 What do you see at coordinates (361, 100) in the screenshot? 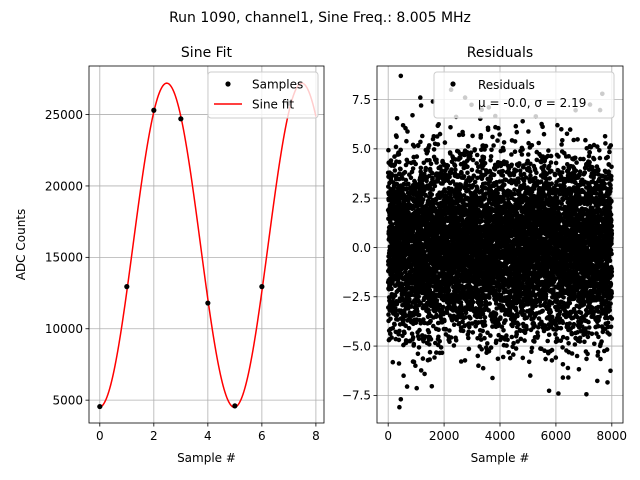
I see `residuals-ytick-label: 7.5` at bounding box center [361, 100].